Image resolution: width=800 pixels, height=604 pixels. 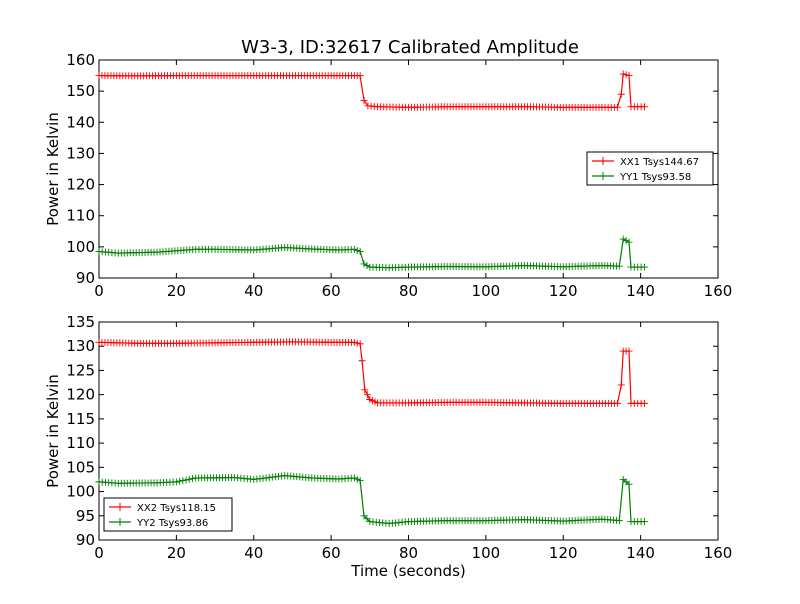 What do you see at coordinates (659, 162) in the screenshot?
I see `legend-label: XX1 Tsys144.67` at bounding box center [659, 162].